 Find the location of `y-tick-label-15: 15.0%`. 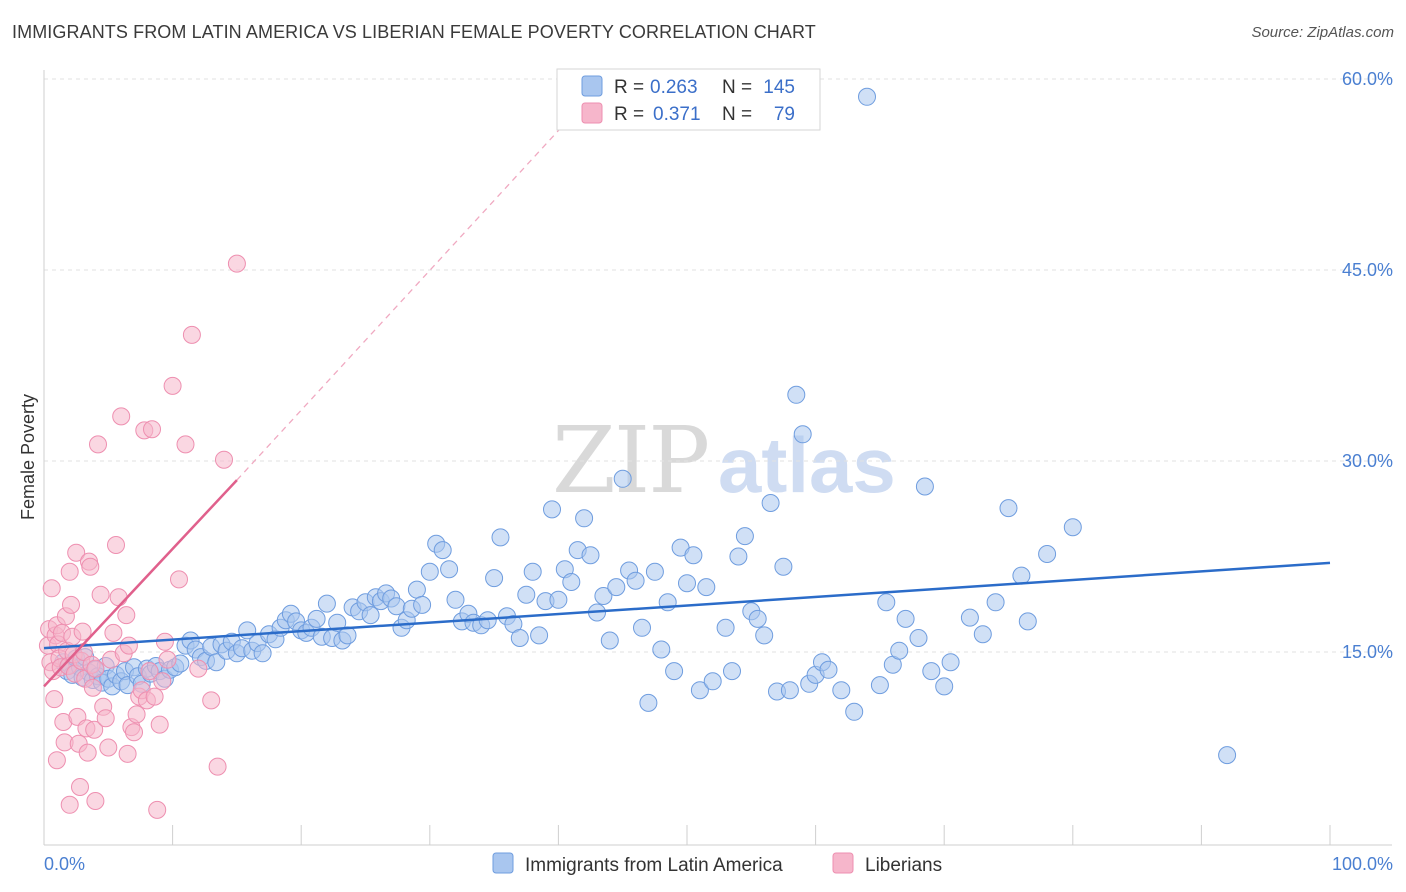

y-tick-label-15: 15.0% is located at coordinates (1367, 652).